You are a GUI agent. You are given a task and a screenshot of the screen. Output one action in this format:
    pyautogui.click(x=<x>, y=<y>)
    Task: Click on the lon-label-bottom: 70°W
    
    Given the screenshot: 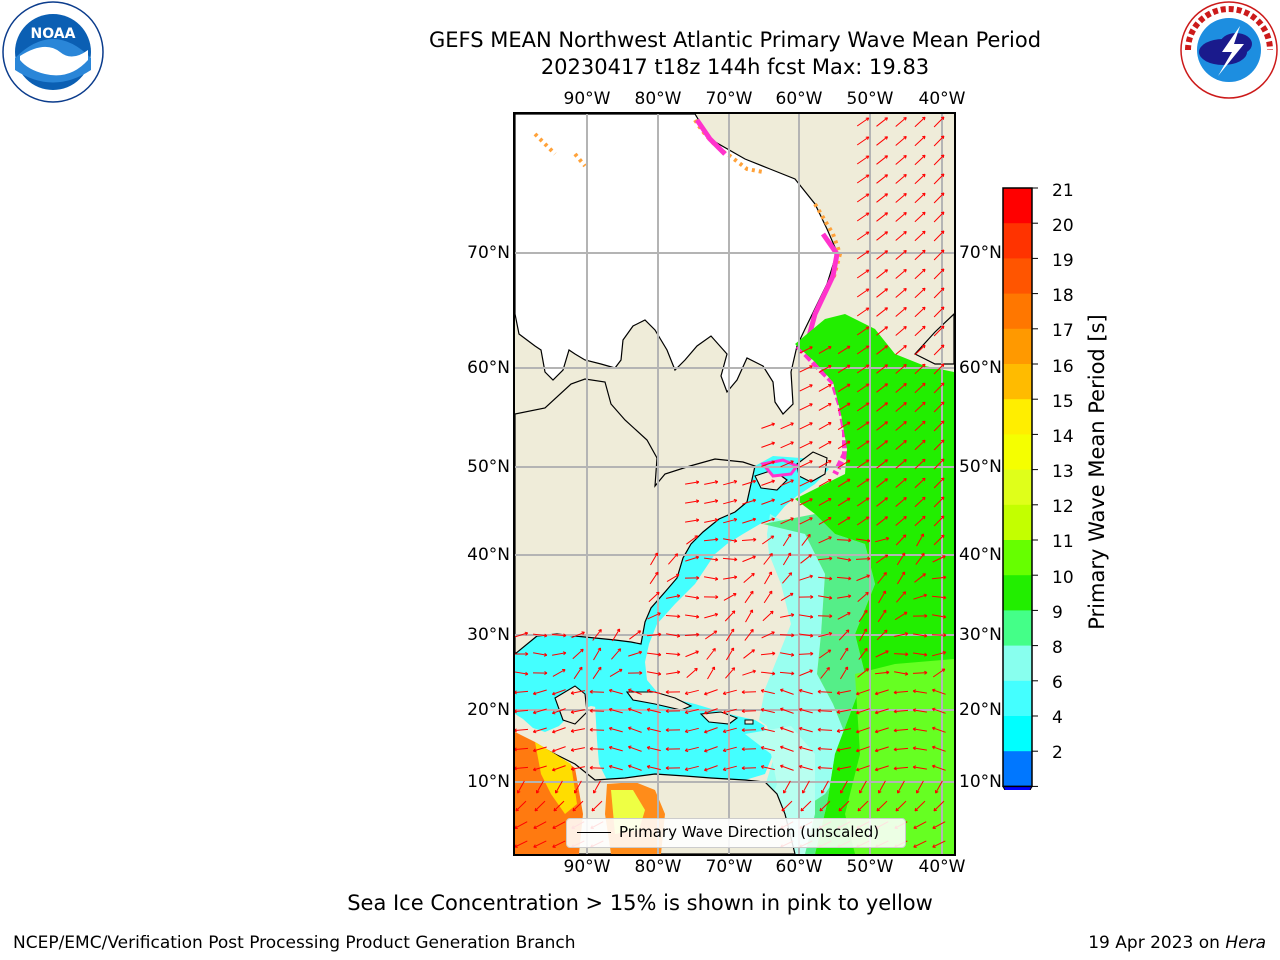 What is the action you would take?
    pyautogui.click(x=729, y=867)
    